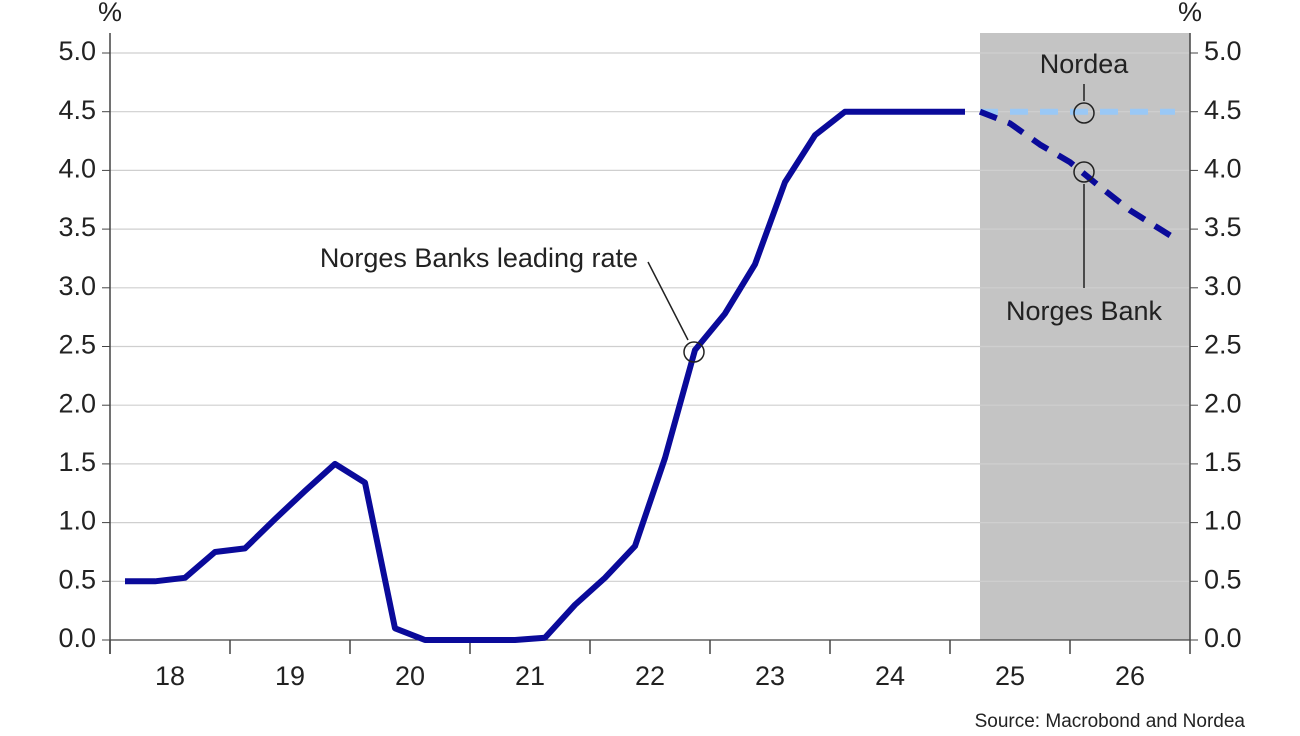 The height and width of the screenshot is (736, 1300). I want to click on x-tick-label: 24, so click(890, 676).